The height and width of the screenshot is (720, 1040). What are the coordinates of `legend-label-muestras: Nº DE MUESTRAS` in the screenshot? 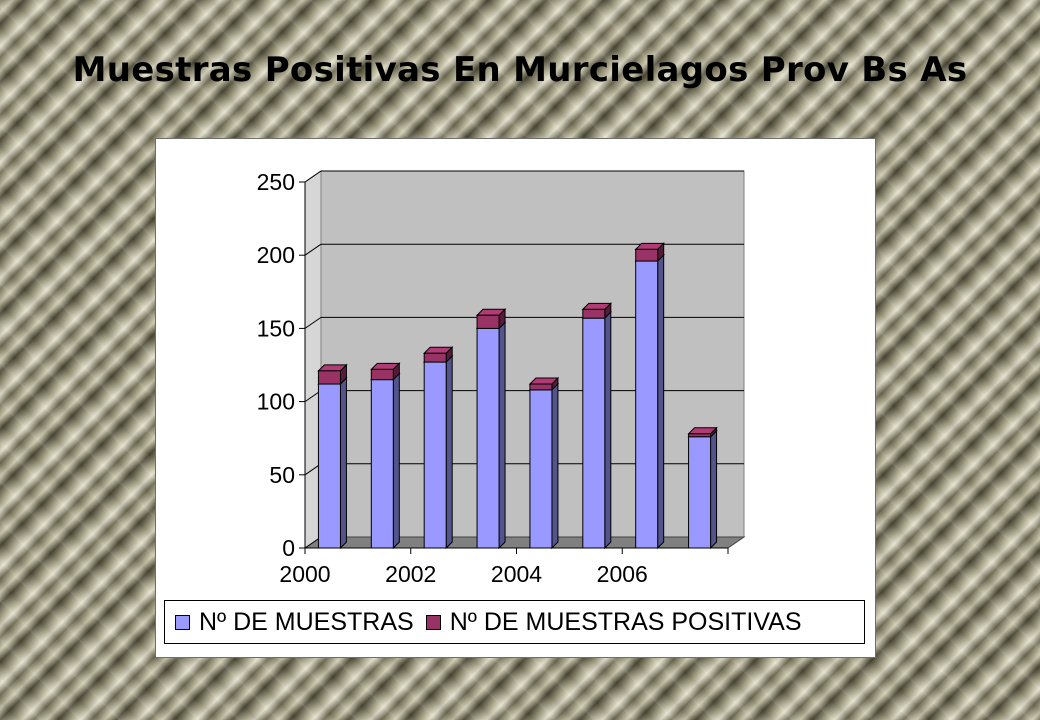 It's located at (306, 621).